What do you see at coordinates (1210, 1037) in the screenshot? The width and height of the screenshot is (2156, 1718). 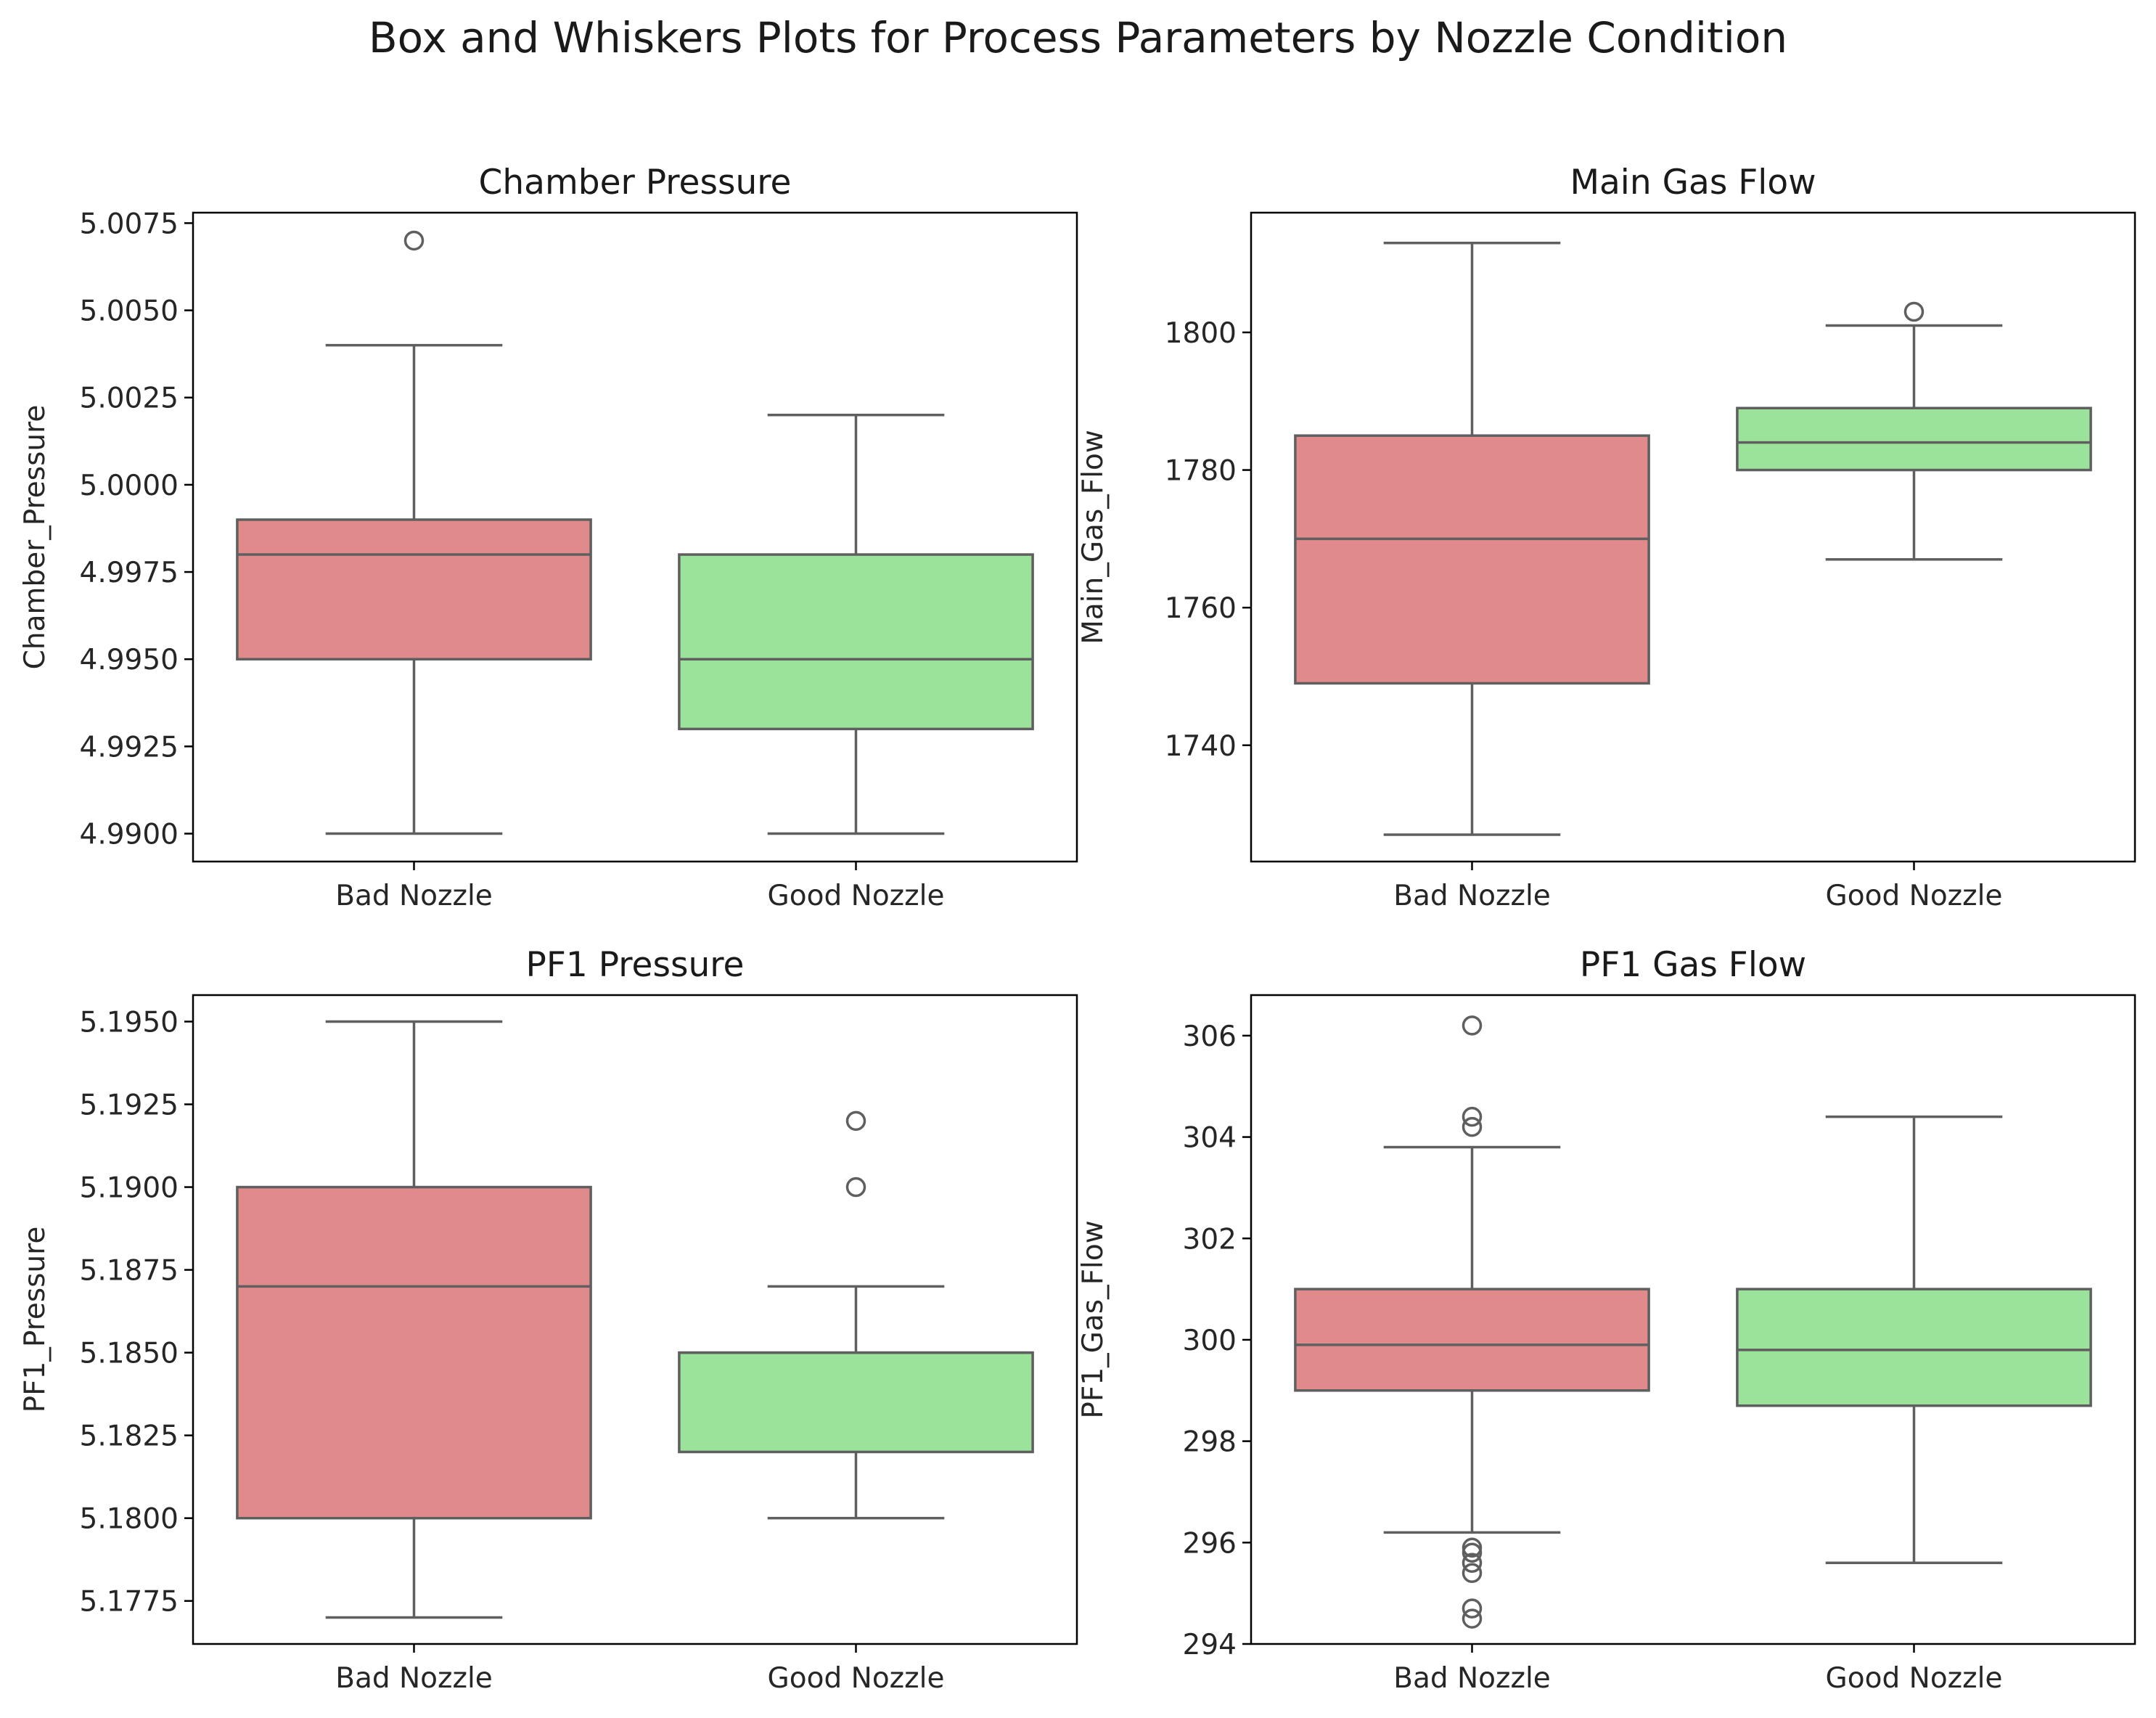 I see `y-tick-label: 306` at bounding box center [1210, 1037].